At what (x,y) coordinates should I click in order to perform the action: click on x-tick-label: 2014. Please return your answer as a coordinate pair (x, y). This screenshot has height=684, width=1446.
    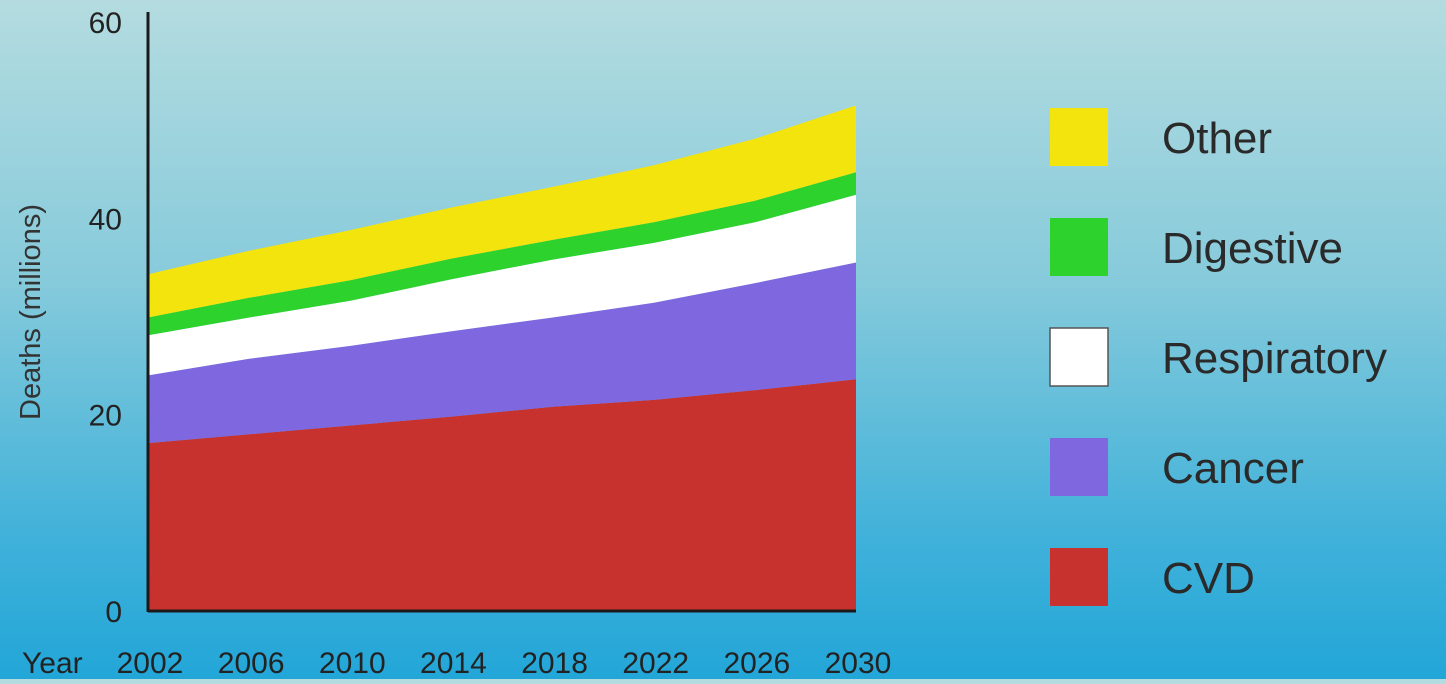
    Looking at the image, I should click on (453, 663).